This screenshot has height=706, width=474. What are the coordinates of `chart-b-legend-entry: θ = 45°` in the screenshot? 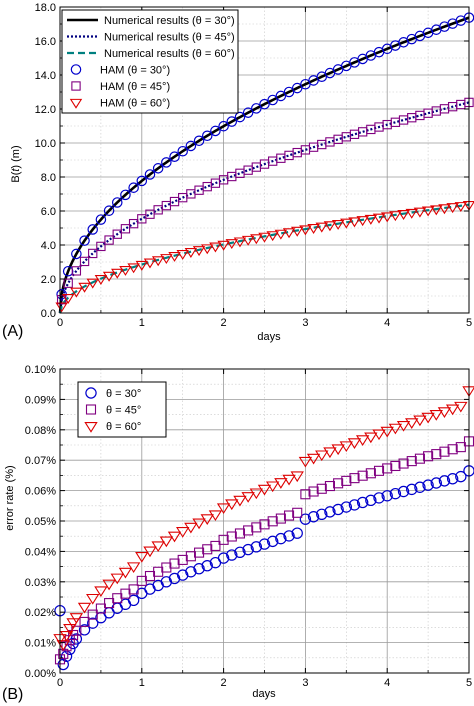 It's located at (123, 411).